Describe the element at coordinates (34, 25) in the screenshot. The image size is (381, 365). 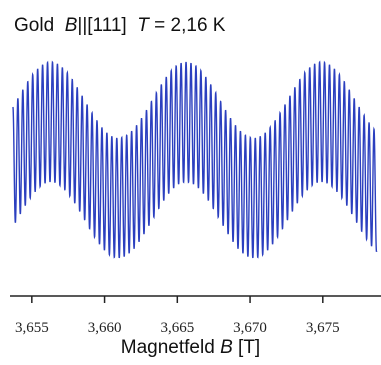
I see `title-material: Gold` at that location.